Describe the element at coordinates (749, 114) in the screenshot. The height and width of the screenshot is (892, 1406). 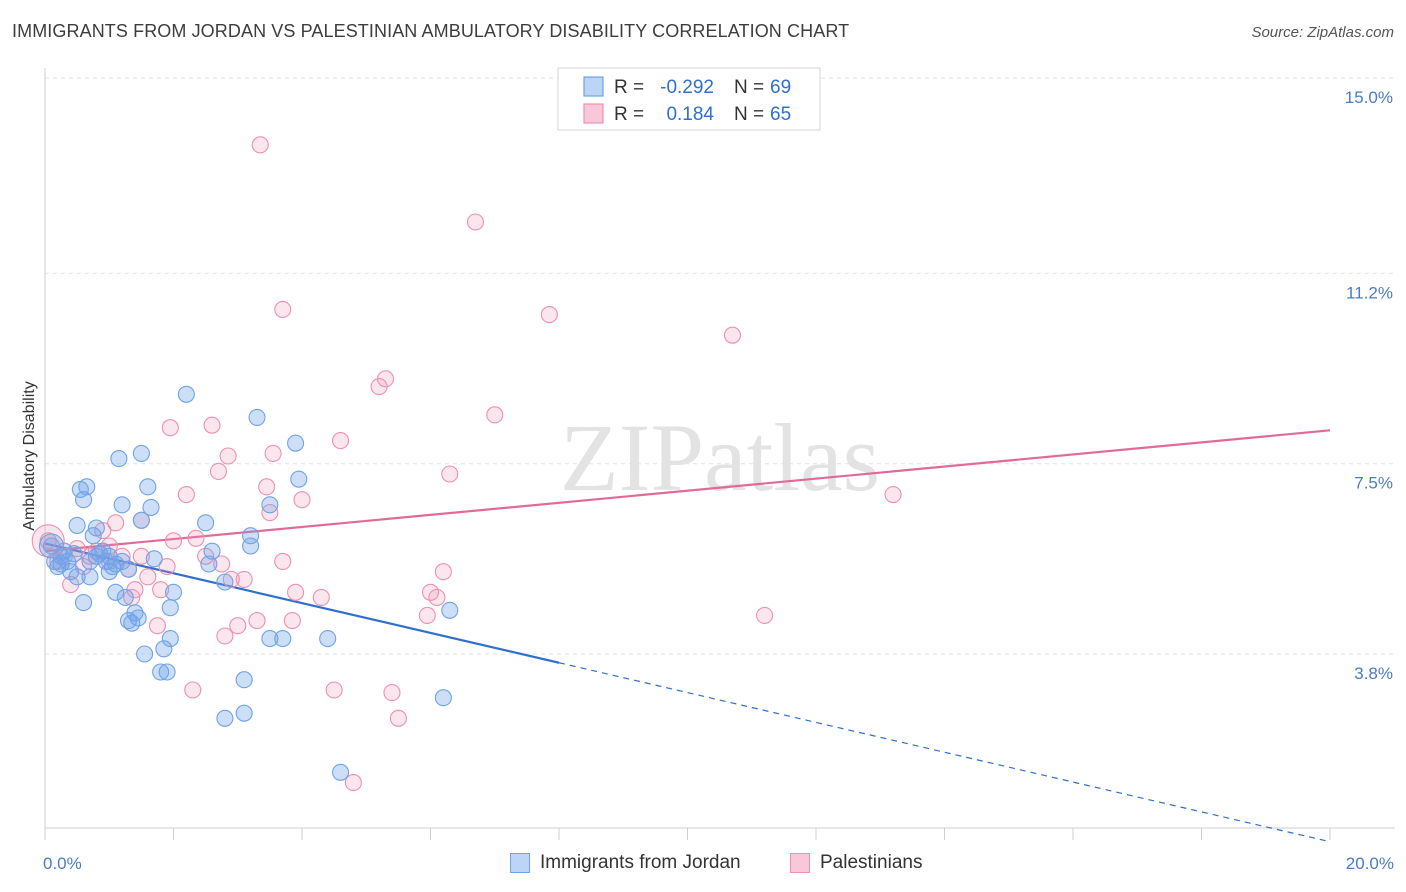
I see `legend-n-label-2: N =` at that location.